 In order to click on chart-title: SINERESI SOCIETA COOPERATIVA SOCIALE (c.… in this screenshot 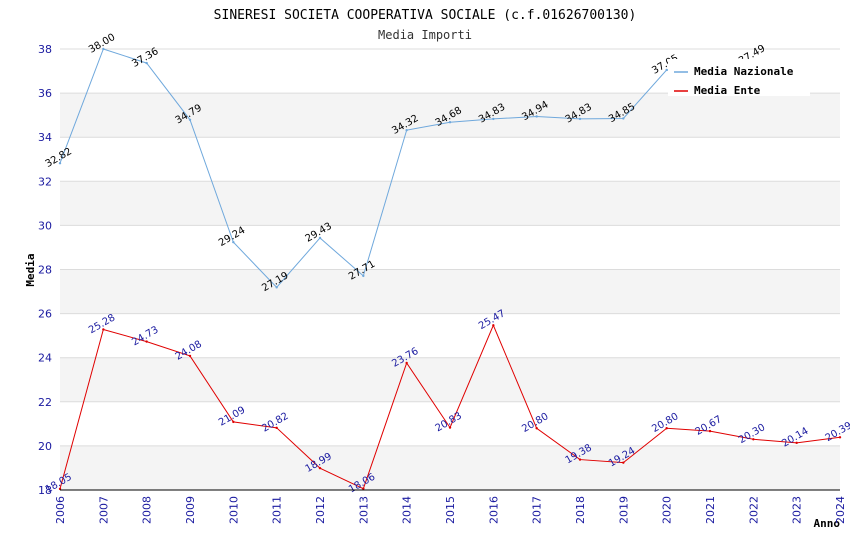, I will do `click(425, 15)`.